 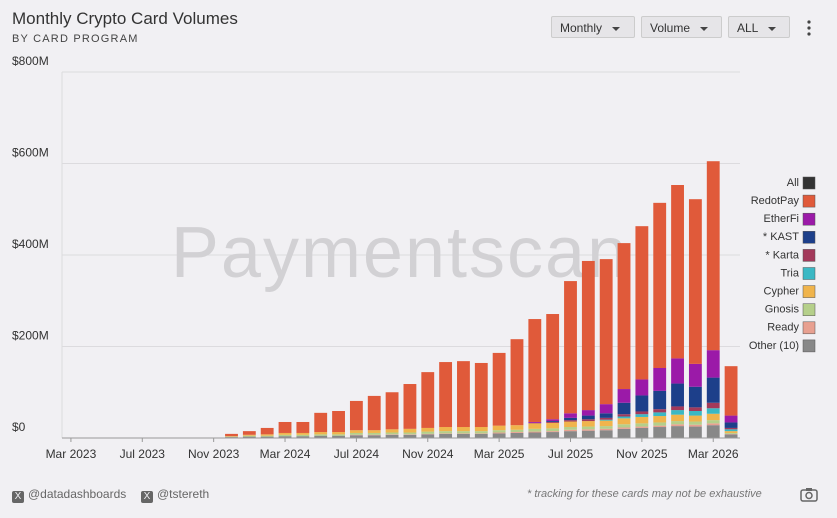 I want to click on legend-label: Ready, so click(x=783, y=328).